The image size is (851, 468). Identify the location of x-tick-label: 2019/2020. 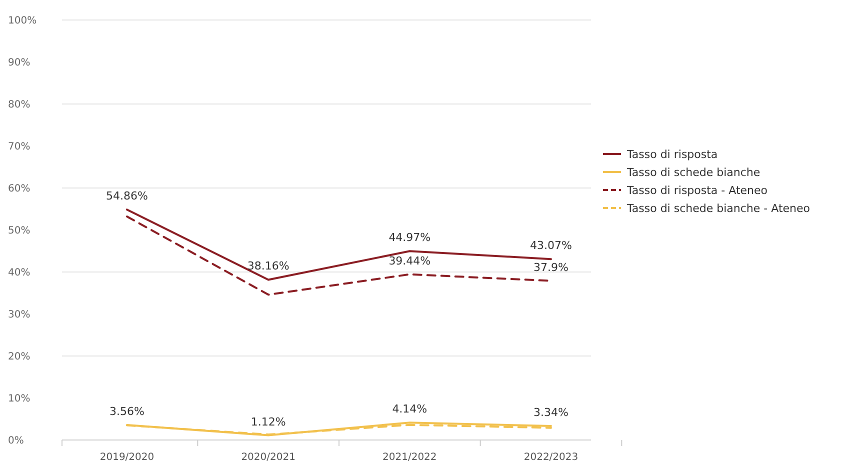
(127, 457).